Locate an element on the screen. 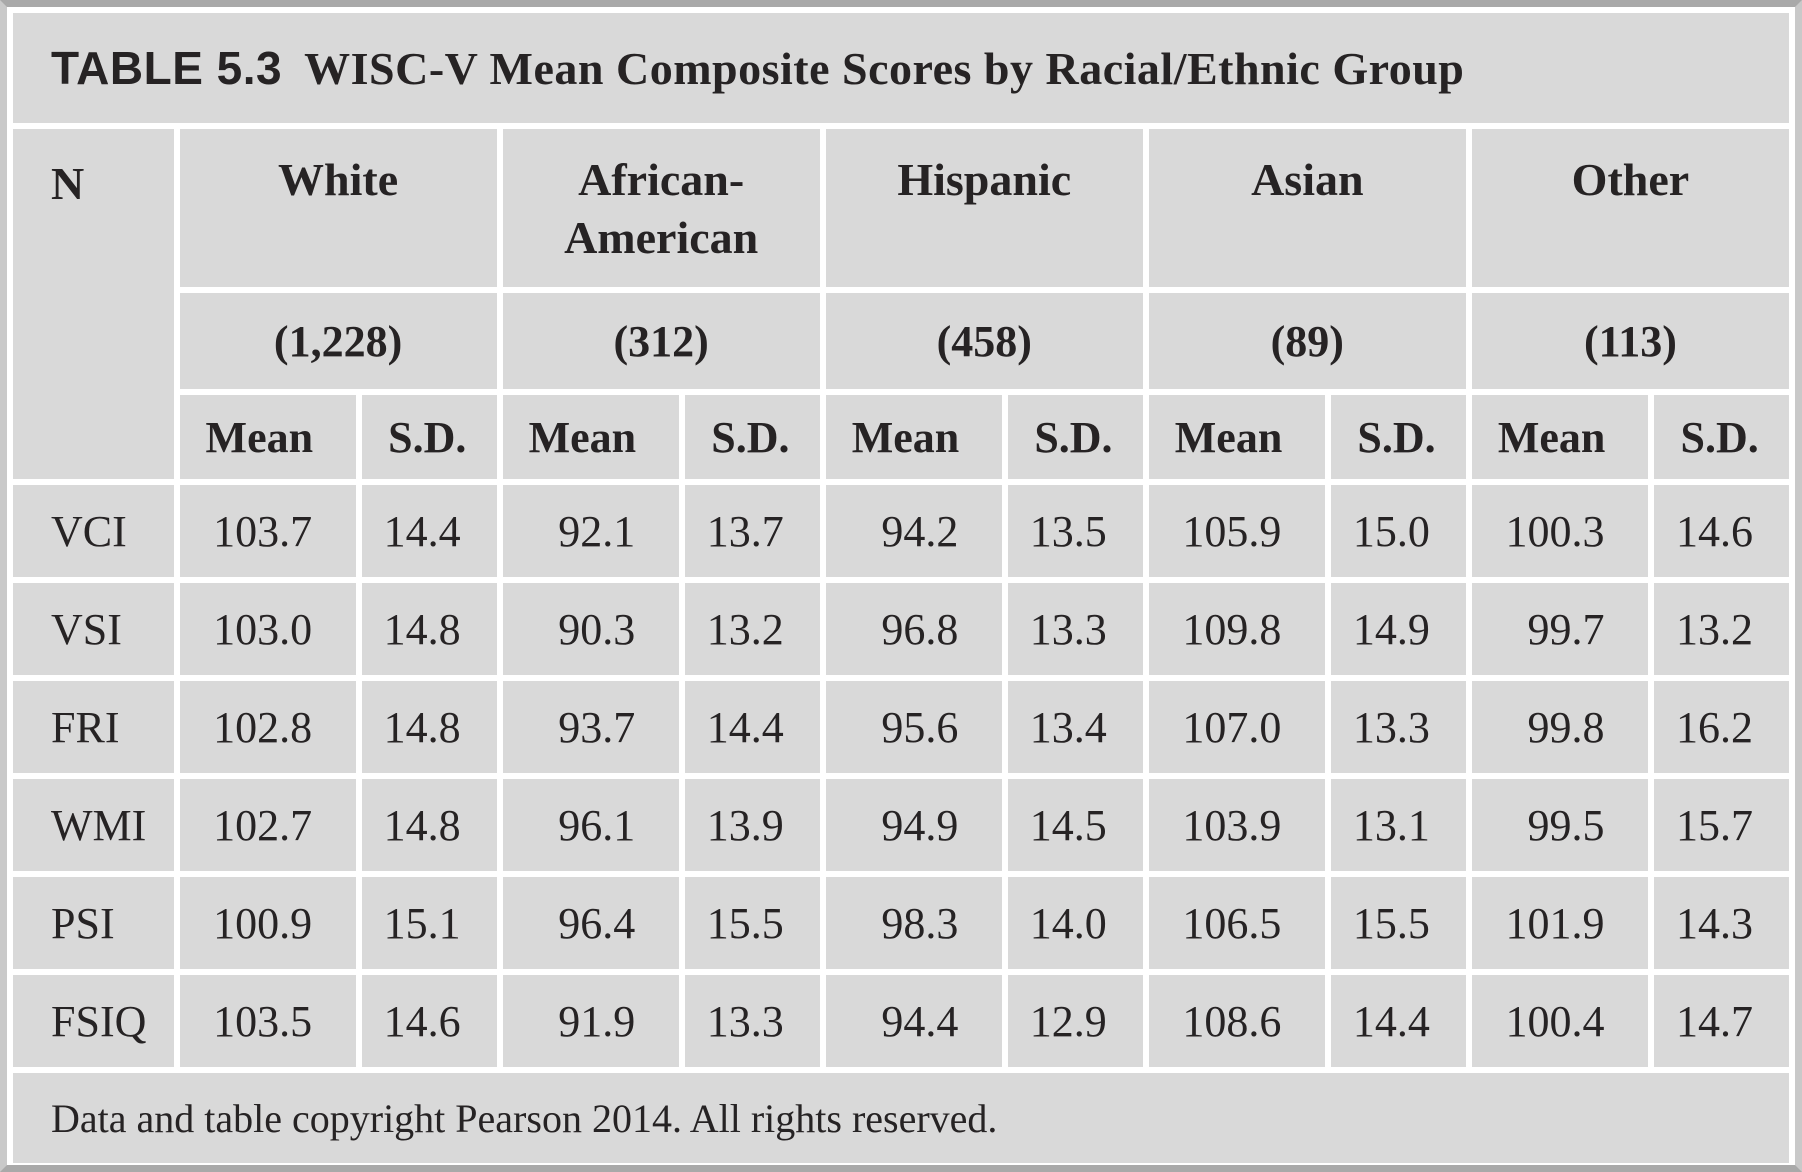 The height and width of the screenshot is (1172, 1802). cell-value: 102.7 is located at coordinates (268, 825).